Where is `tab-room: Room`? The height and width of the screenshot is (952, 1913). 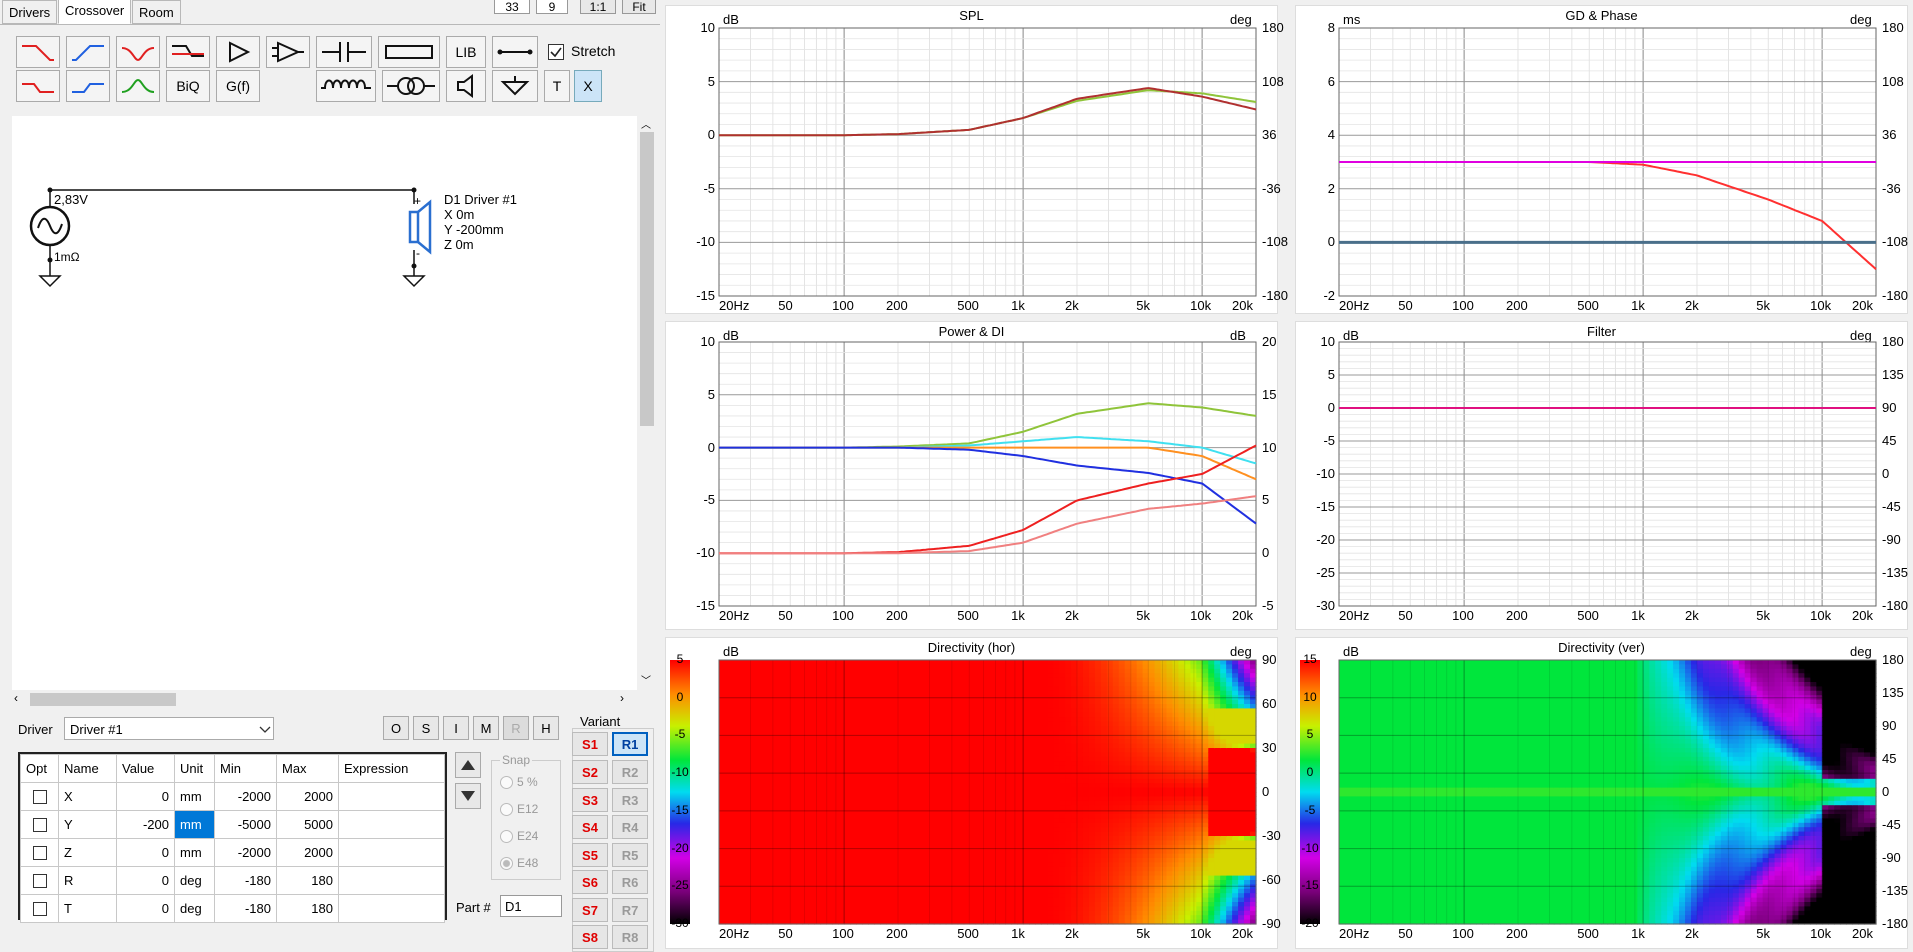
tab-room: Room is located at coordinates (156, 12).